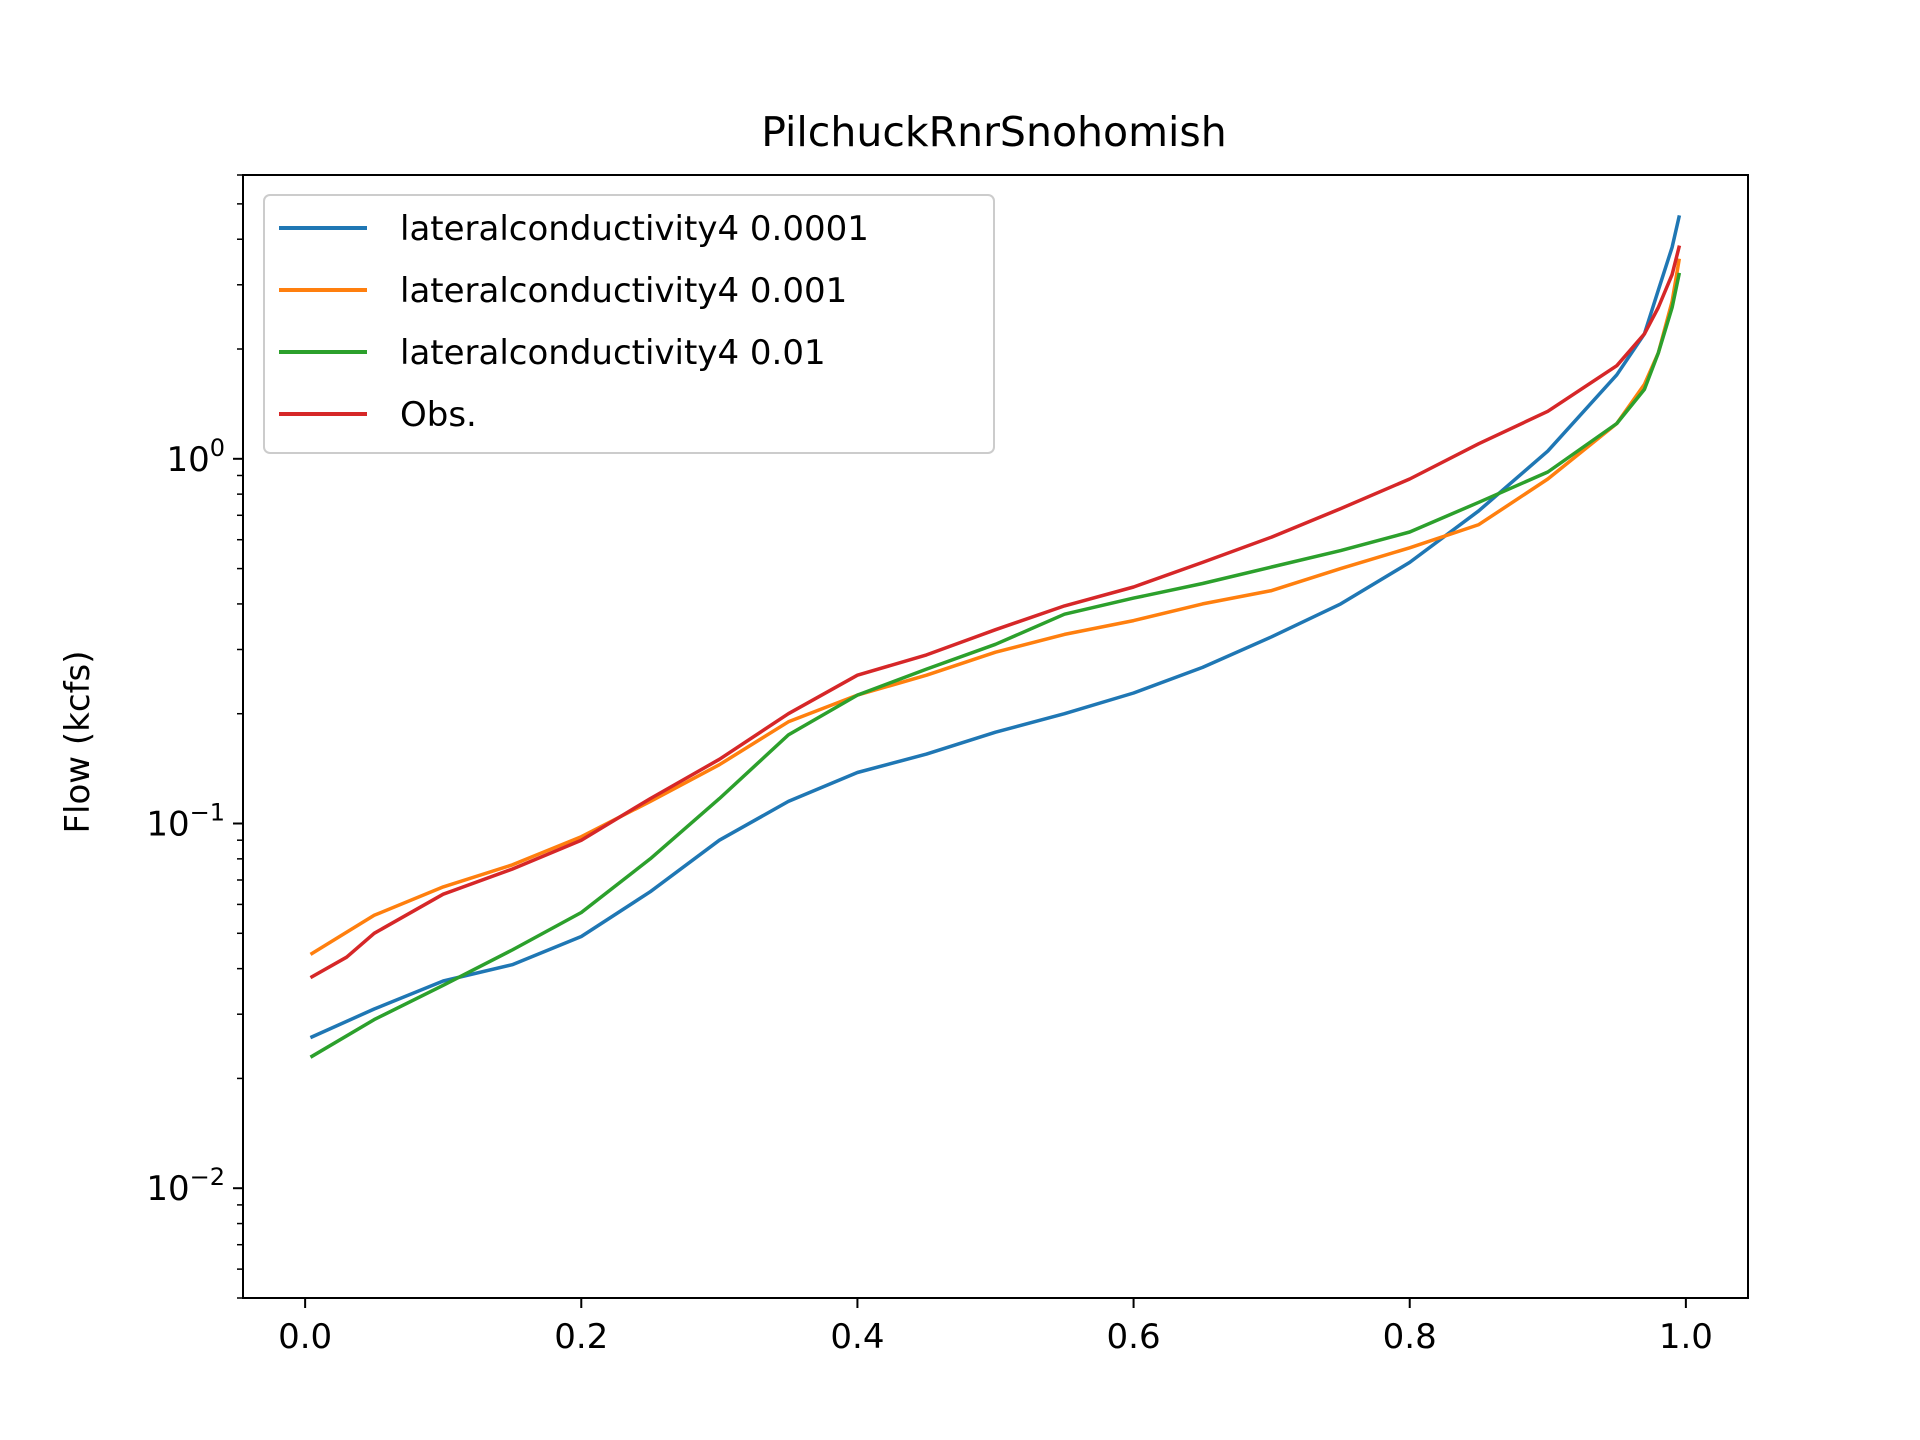  What do you see at coordinates (185, 1186) in the screenshot?
I see `y-tick-label-0: 10⁻²` at bounding box center [185, 1186].